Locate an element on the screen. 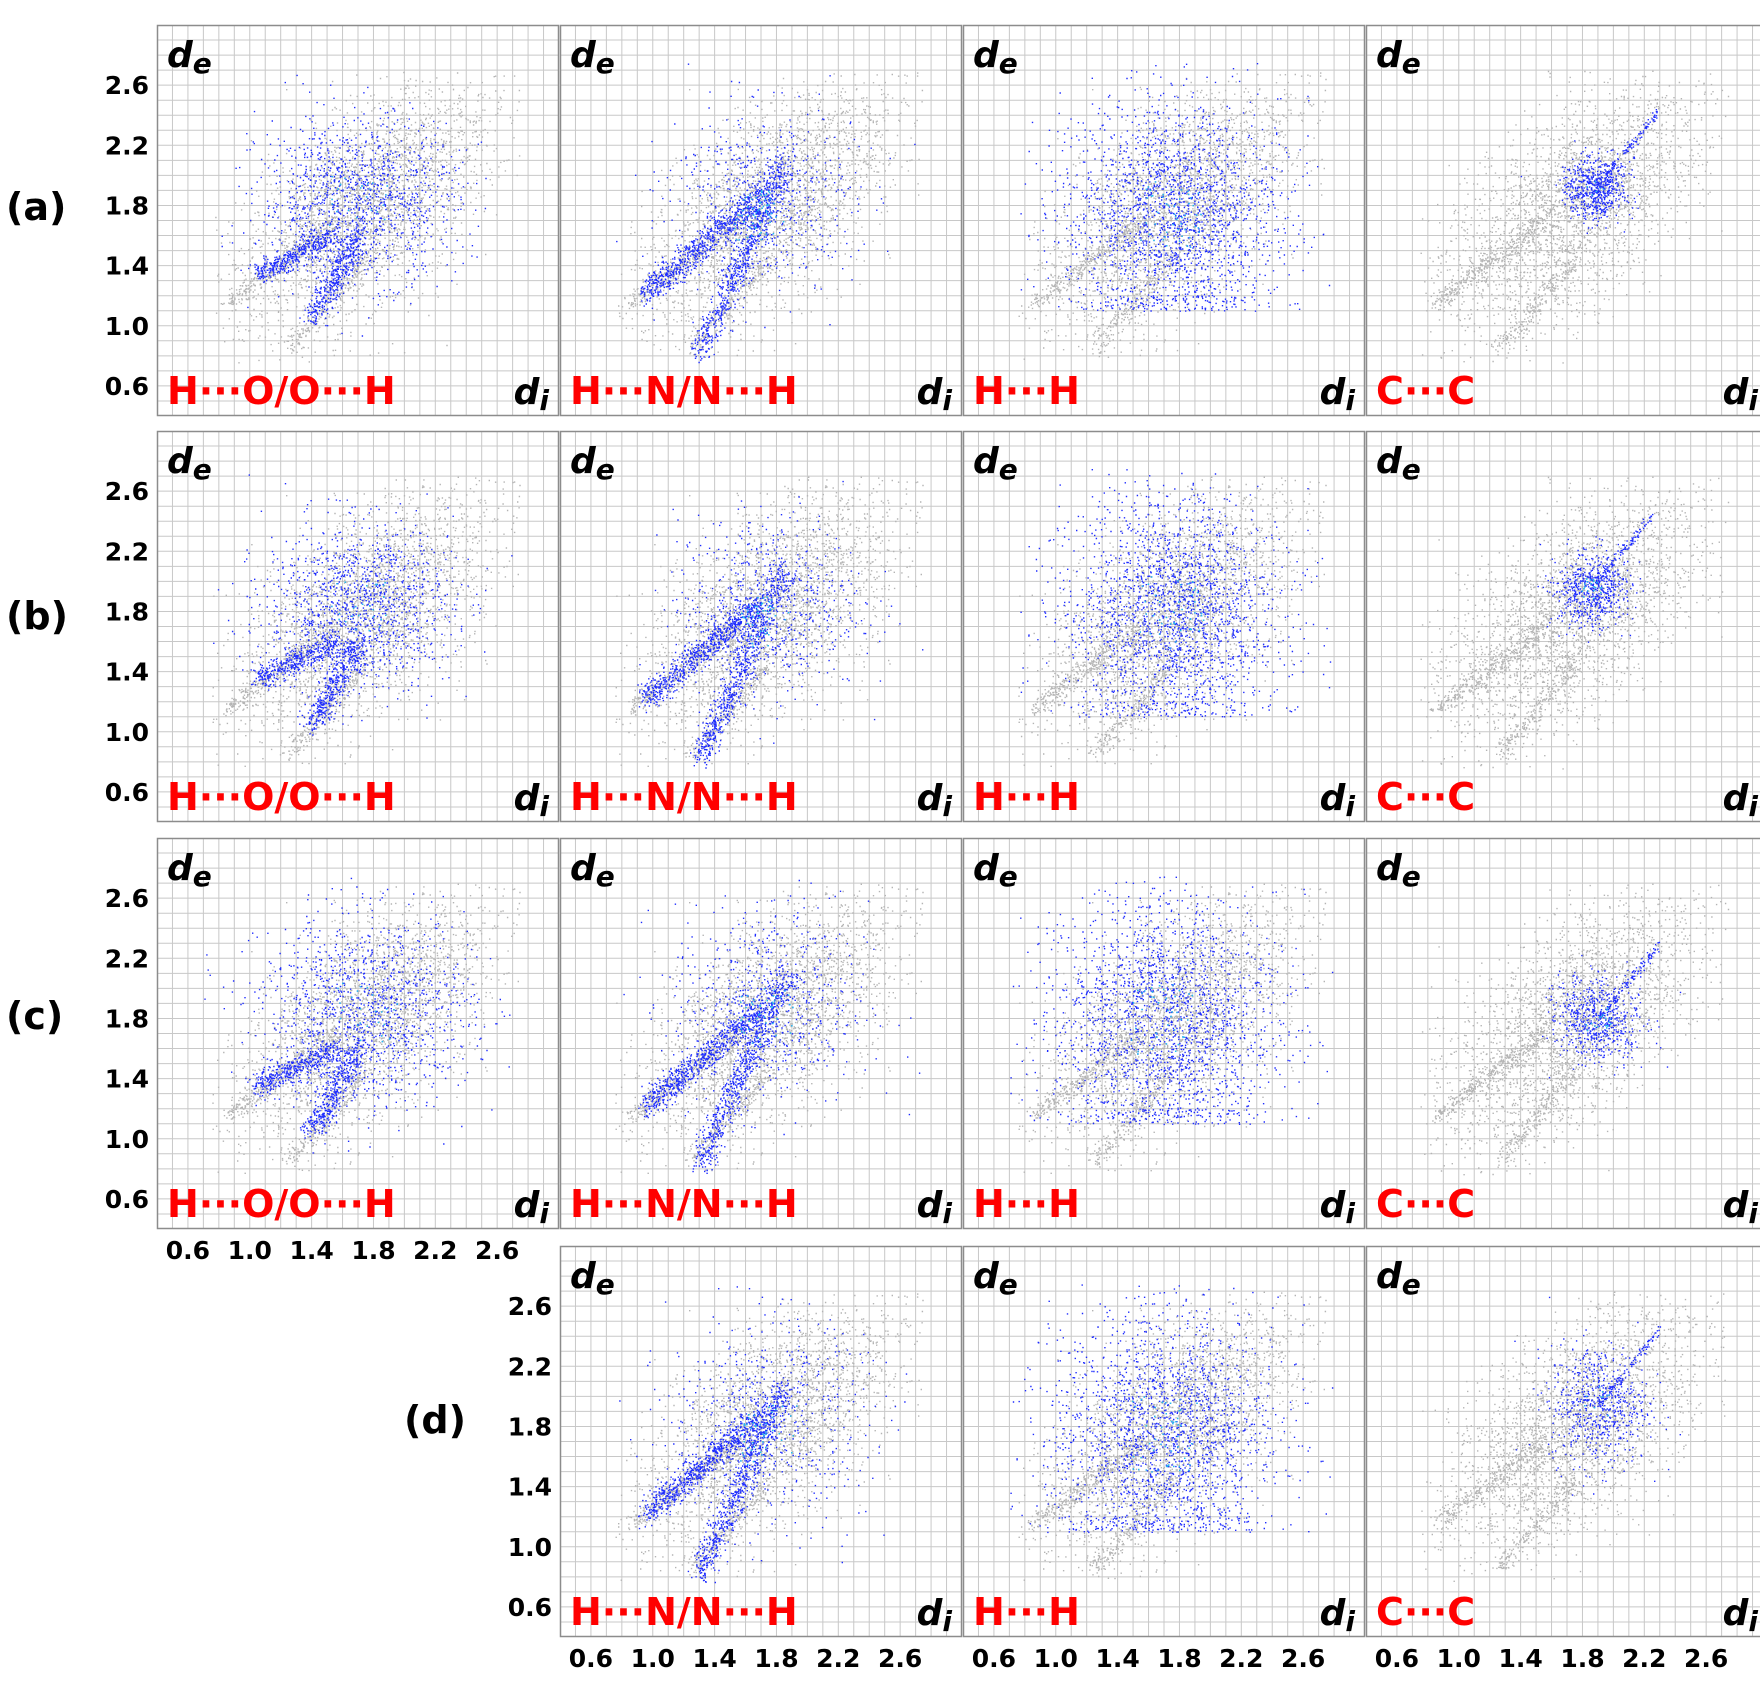 This screenshot has width=1760, height=1684. row-label-a: (a) is located at coordinates (36, 207).